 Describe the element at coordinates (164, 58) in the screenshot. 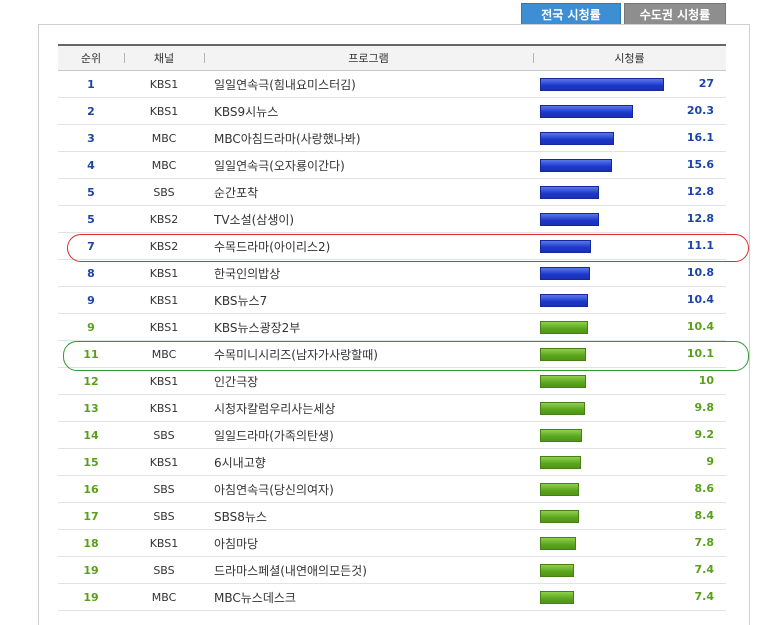

I see `column-header-channel-label: 채널` at that location.